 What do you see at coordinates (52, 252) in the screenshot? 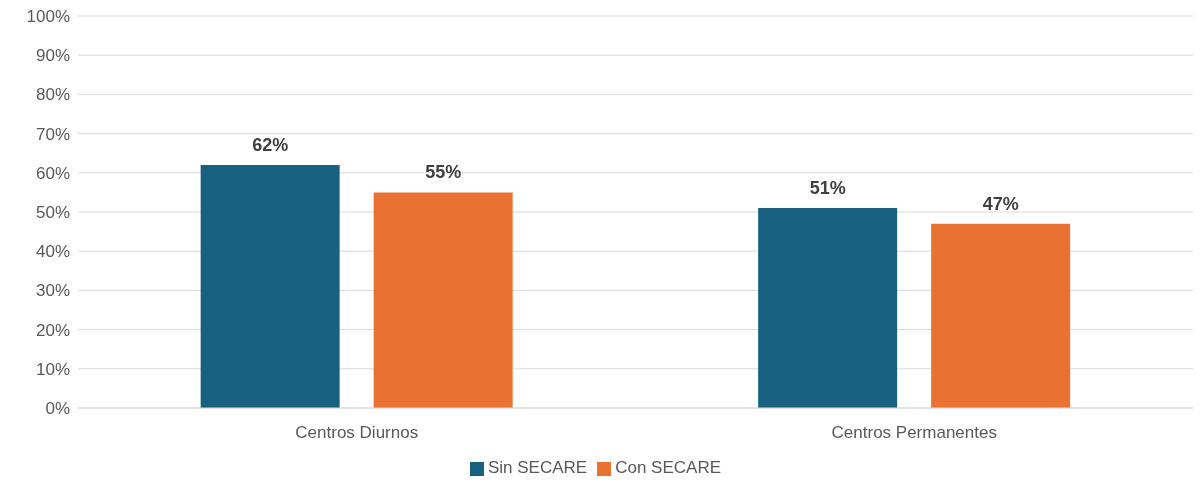
I see `y-tick-label: 40%` at bounding box center [52, 252].